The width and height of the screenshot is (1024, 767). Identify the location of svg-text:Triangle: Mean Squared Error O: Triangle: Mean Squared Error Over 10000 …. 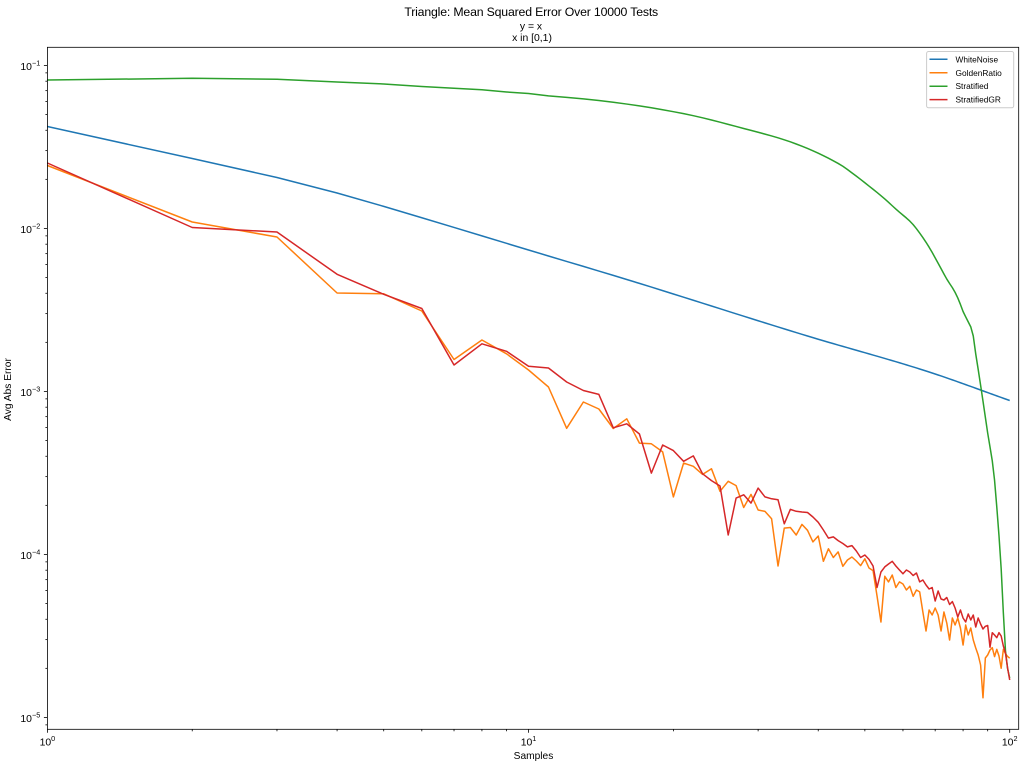
(531, 12).